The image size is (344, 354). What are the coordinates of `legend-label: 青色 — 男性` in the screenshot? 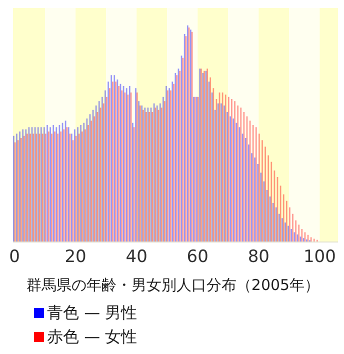 It's located at (92, 313).